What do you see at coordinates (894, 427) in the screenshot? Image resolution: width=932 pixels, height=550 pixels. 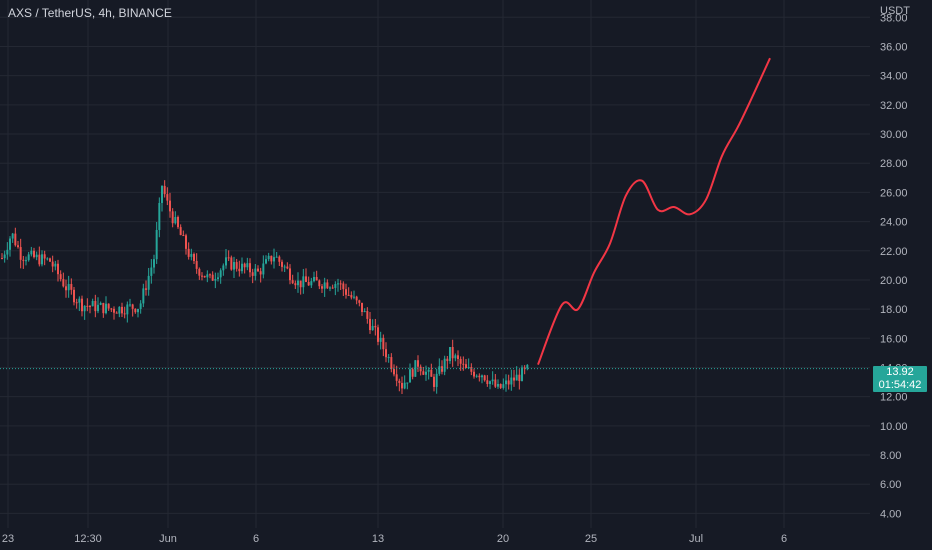 I see `y-tick-label: 10.00` at bounding box center [894, 427].